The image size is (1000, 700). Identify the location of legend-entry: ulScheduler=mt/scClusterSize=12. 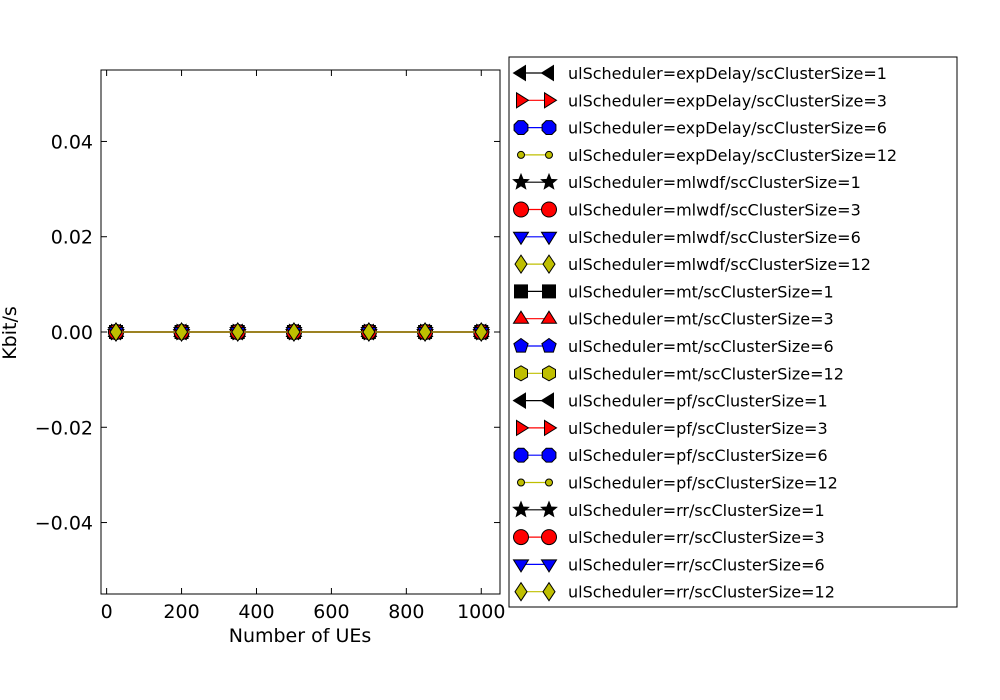
(679, 373).